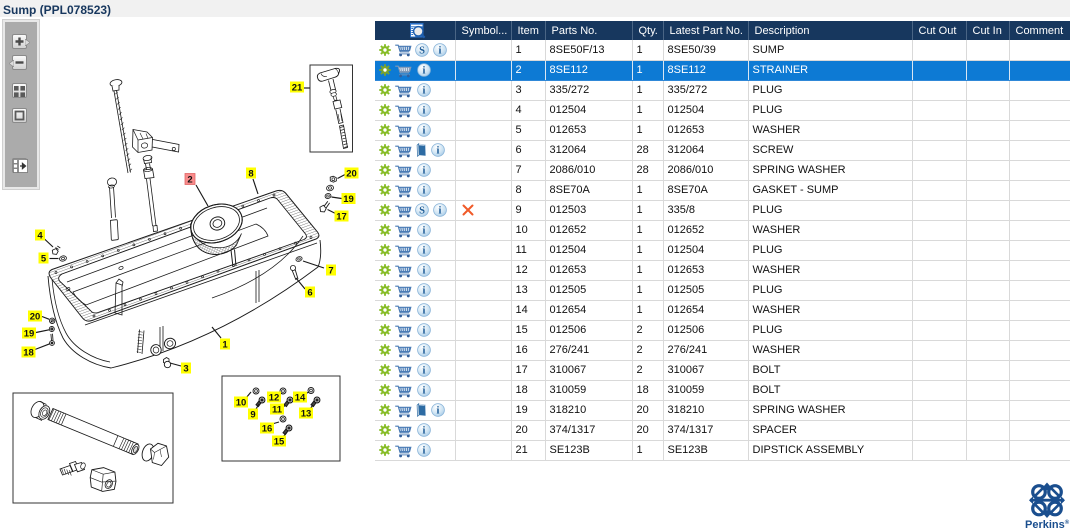  What do you see at coordinates (267, 428) in the screenshot?
I see `svg-text: 16` at bounding box center [267, 428].